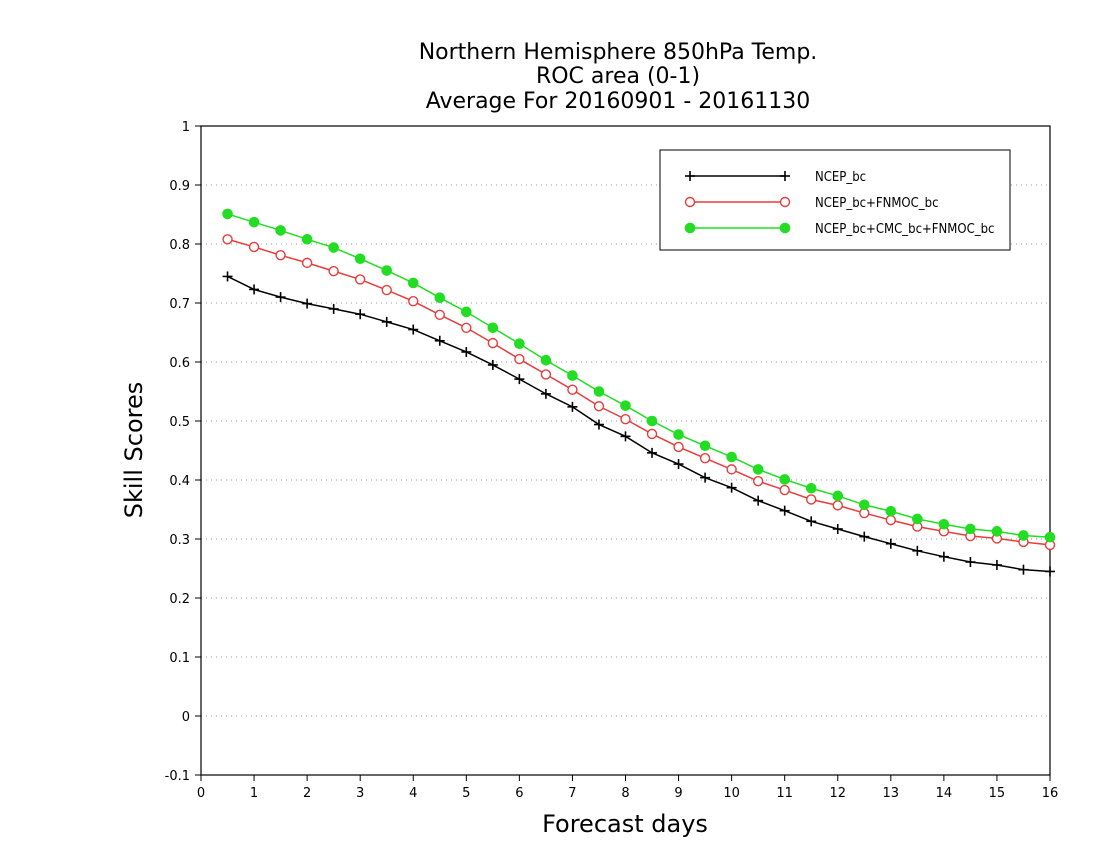 The width and height of the screenshot is (1100, 850). Describe the element at coordinates (625, 824) in the screenshot. I see `x-axis-label: Forecast days` at that location.